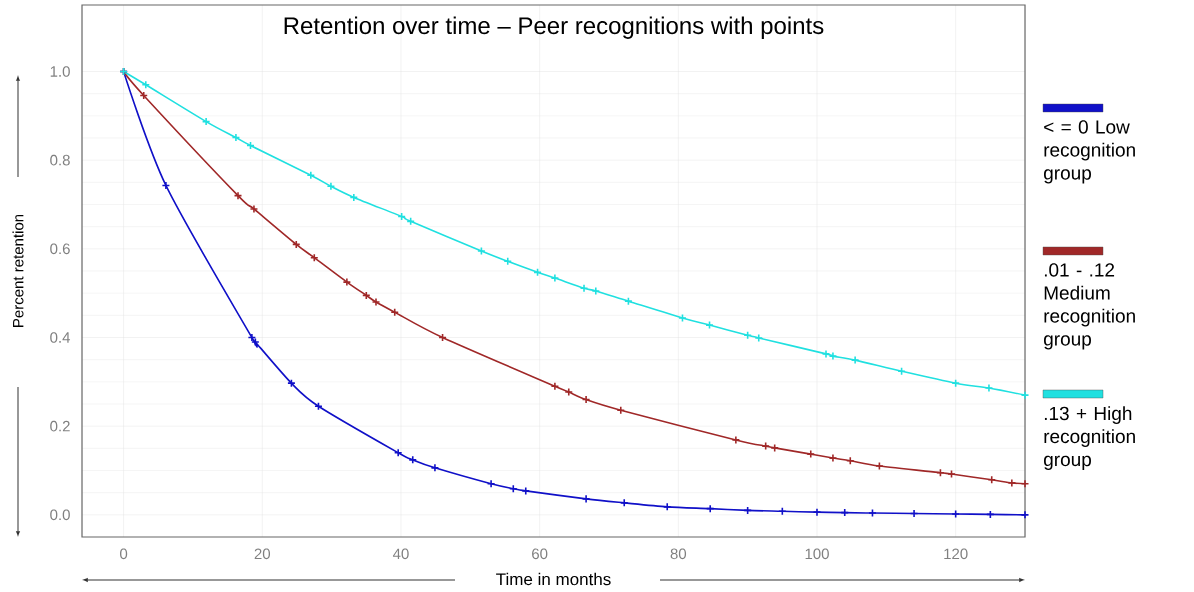  What do you see at coordinates (540, 554) in the screenshot?
I see `x-tick-label: 60` at bounding box center [540, 554].